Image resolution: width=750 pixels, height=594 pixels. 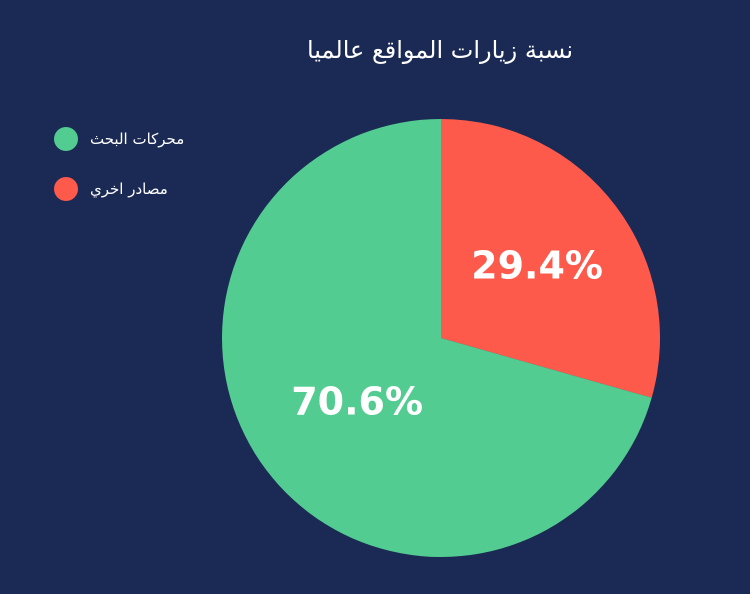 What do you see at coordinates (137, 139) in the screenshot?
I see `legend-label-search-engines: محركات البحث` at bounding box center [137, 139].